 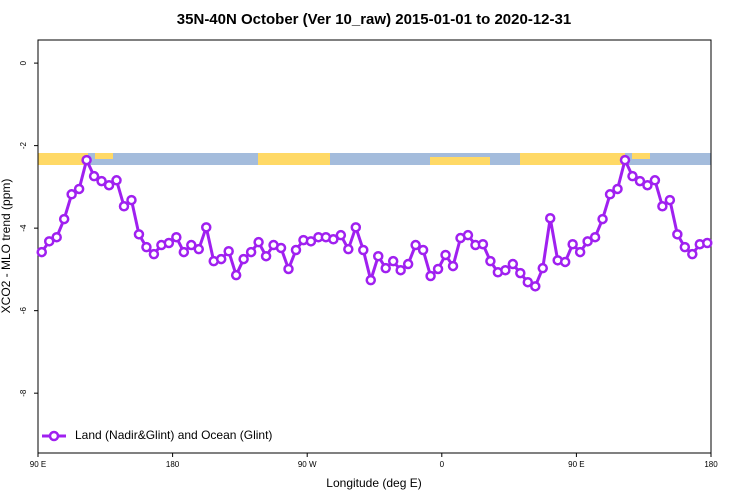 What do you see at coordinates (307, 464) in the screenshot?
I see `x-tick-label: 90 W` at bounding box center [307, 464].